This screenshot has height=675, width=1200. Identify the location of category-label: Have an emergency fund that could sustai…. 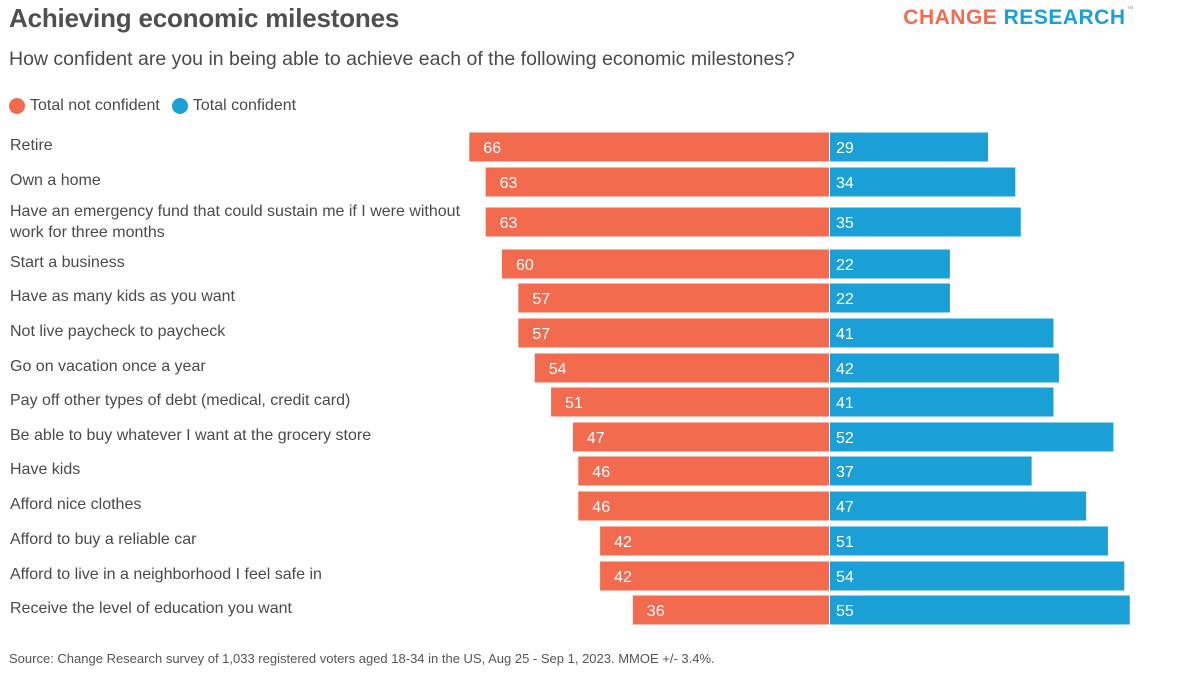
(235, 222).